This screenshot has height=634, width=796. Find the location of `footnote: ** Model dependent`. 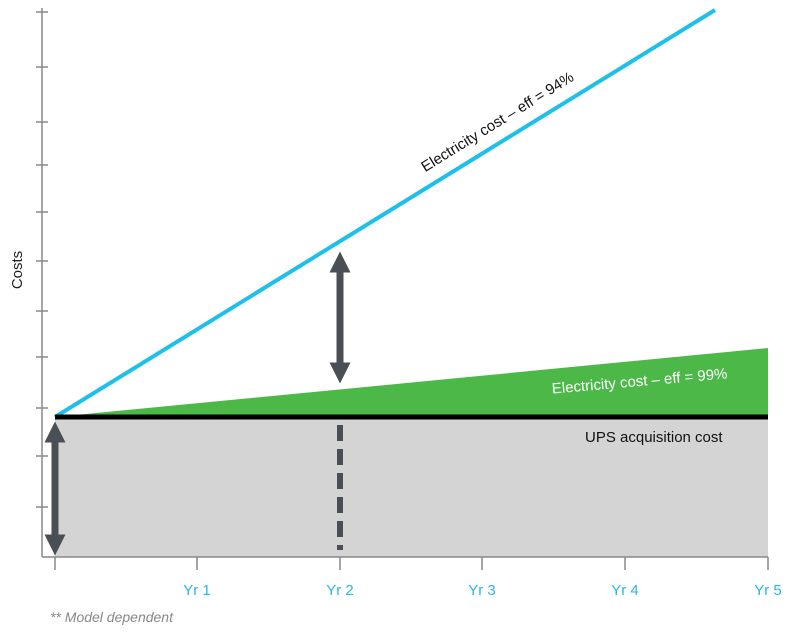

footnote: ** Model dependent is located at coordinates (112, 617).